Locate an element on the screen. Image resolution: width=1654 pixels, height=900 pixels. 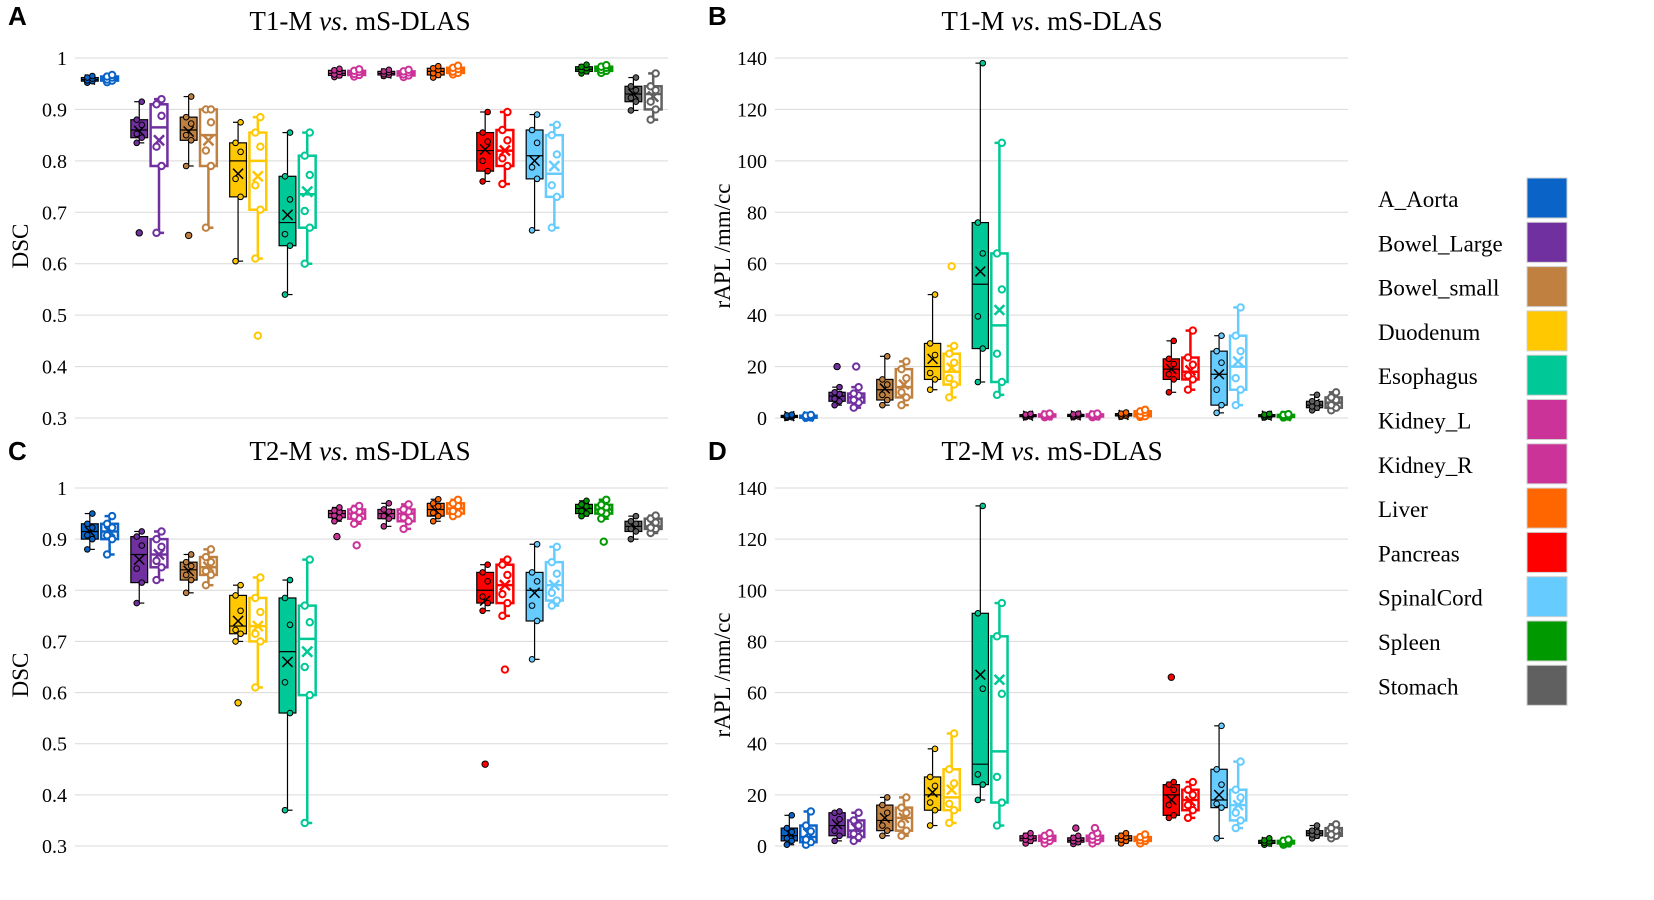
legend-item: Pancreas is located at coordinates (1473, 552).